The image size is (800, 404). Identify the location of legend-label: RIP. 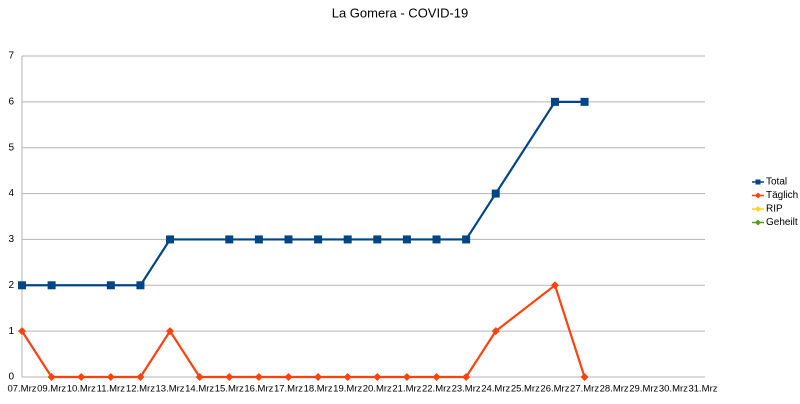
(774, 209).